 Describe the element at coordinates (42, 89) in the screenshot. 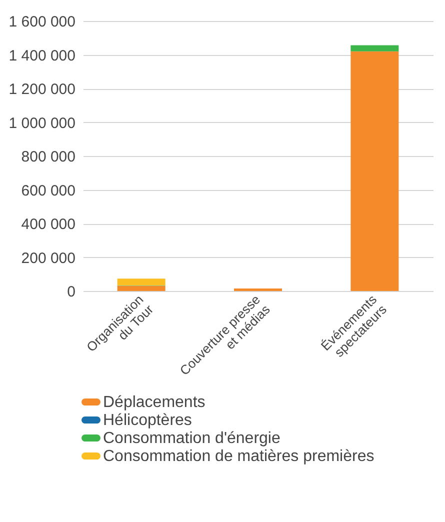

I see `y-tick-label: 1 200 000` at that location.